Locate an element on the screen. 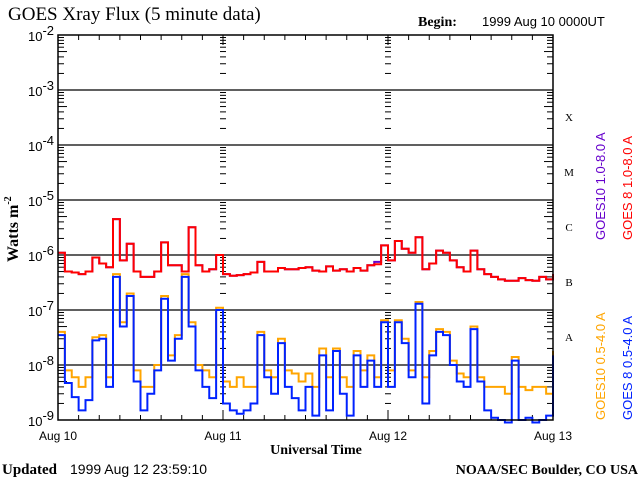 This screenshot has width=640, height=480. y-tick-exp: -7 is located at coordinates (48, 305).